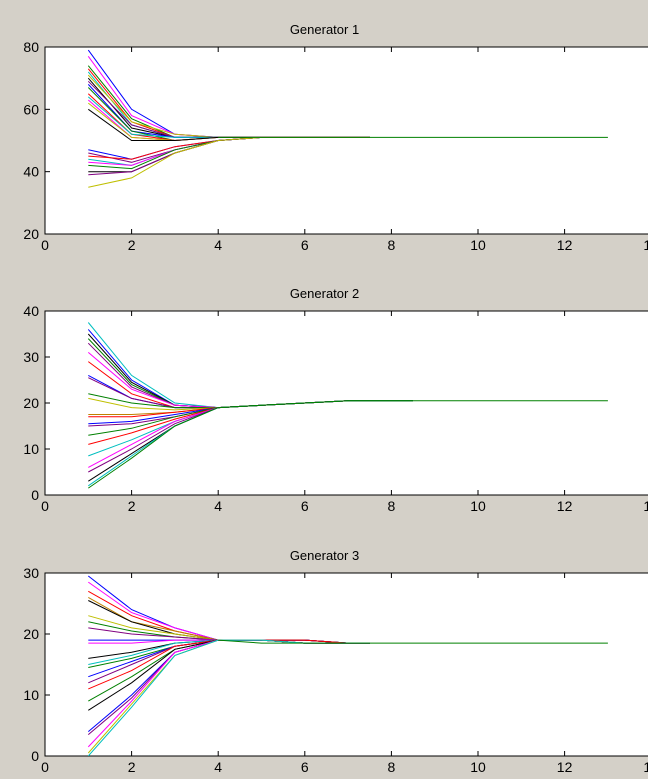  I want to click on chart-title: Generator 2, so click(324, 293).